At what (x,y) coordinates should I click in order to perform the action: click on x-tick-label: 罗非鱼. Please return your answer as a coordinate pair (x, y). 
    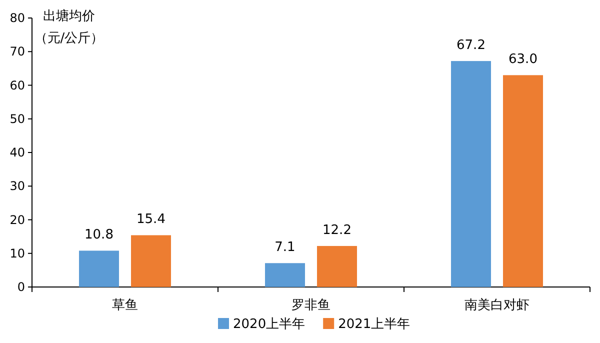
    Looking at the image, I should click on (311, 305).